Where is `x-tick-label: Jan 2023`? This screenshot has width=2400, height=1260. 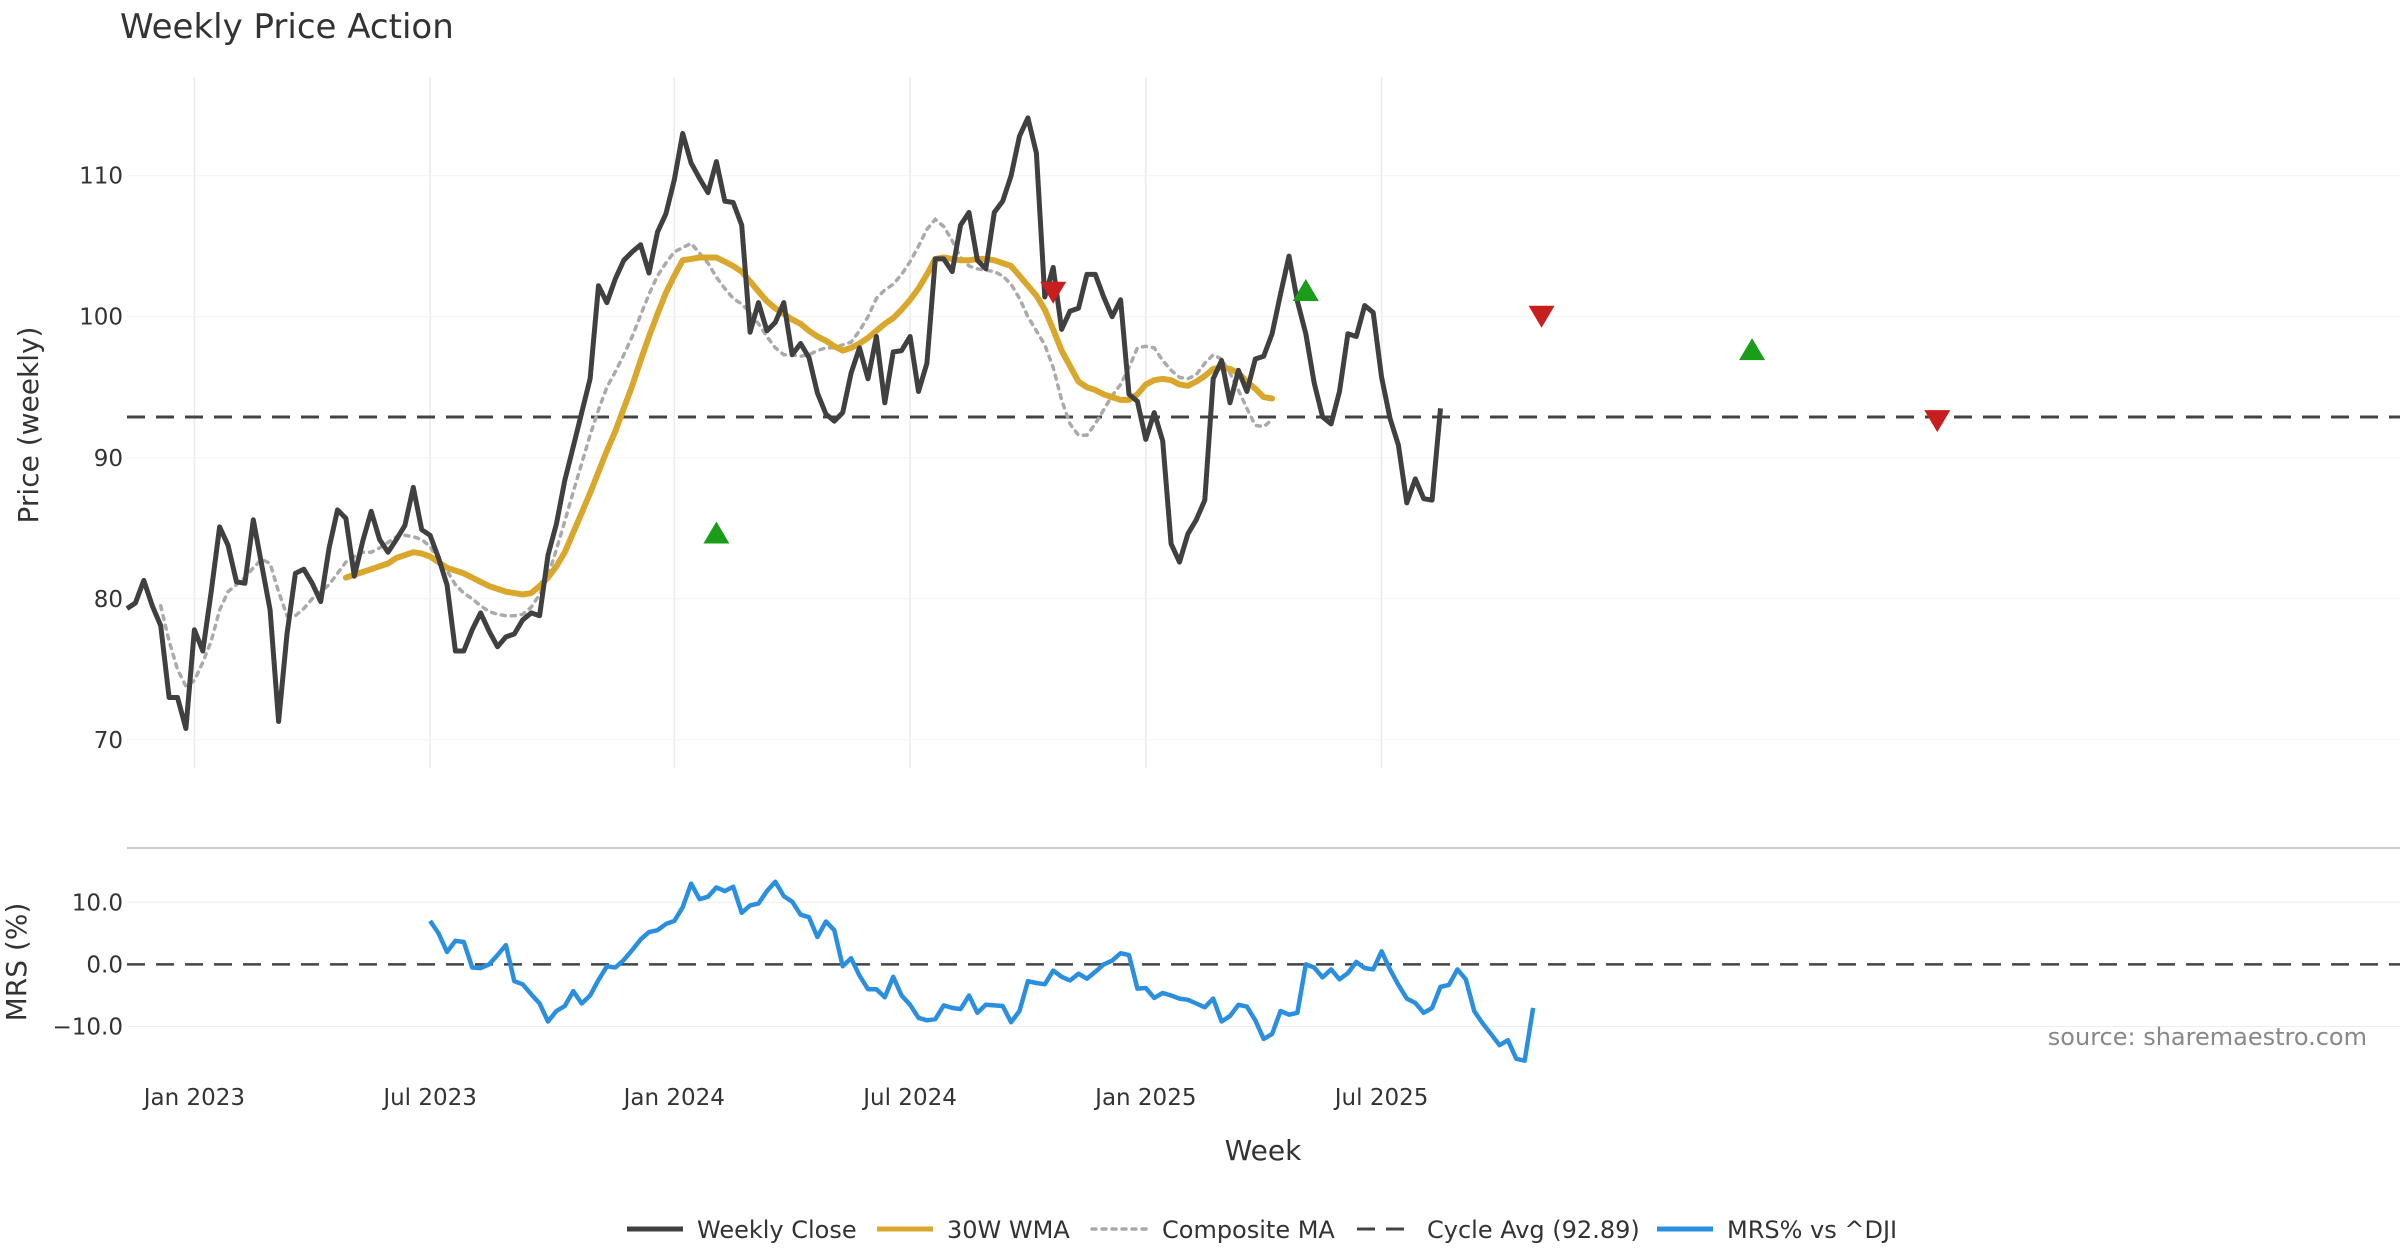
x-tick-label: Jan 2023 is located at coordinates (193, 1098).